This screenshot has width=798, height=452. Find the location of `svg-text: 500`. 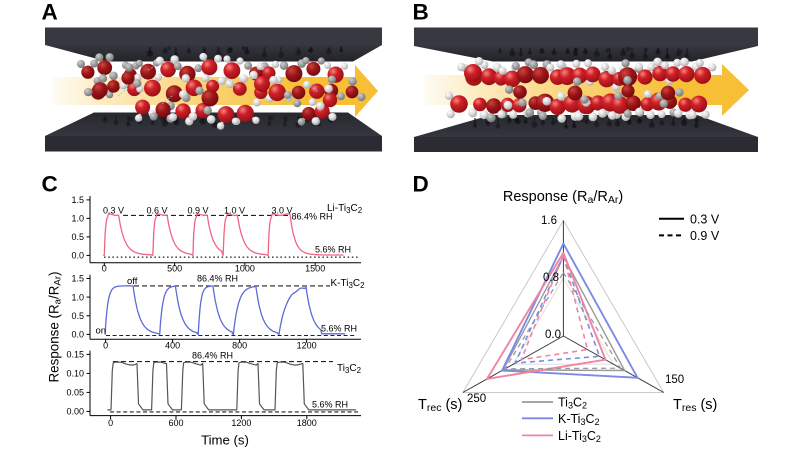

svg-text: 500 is located at coordinates (174, 268).